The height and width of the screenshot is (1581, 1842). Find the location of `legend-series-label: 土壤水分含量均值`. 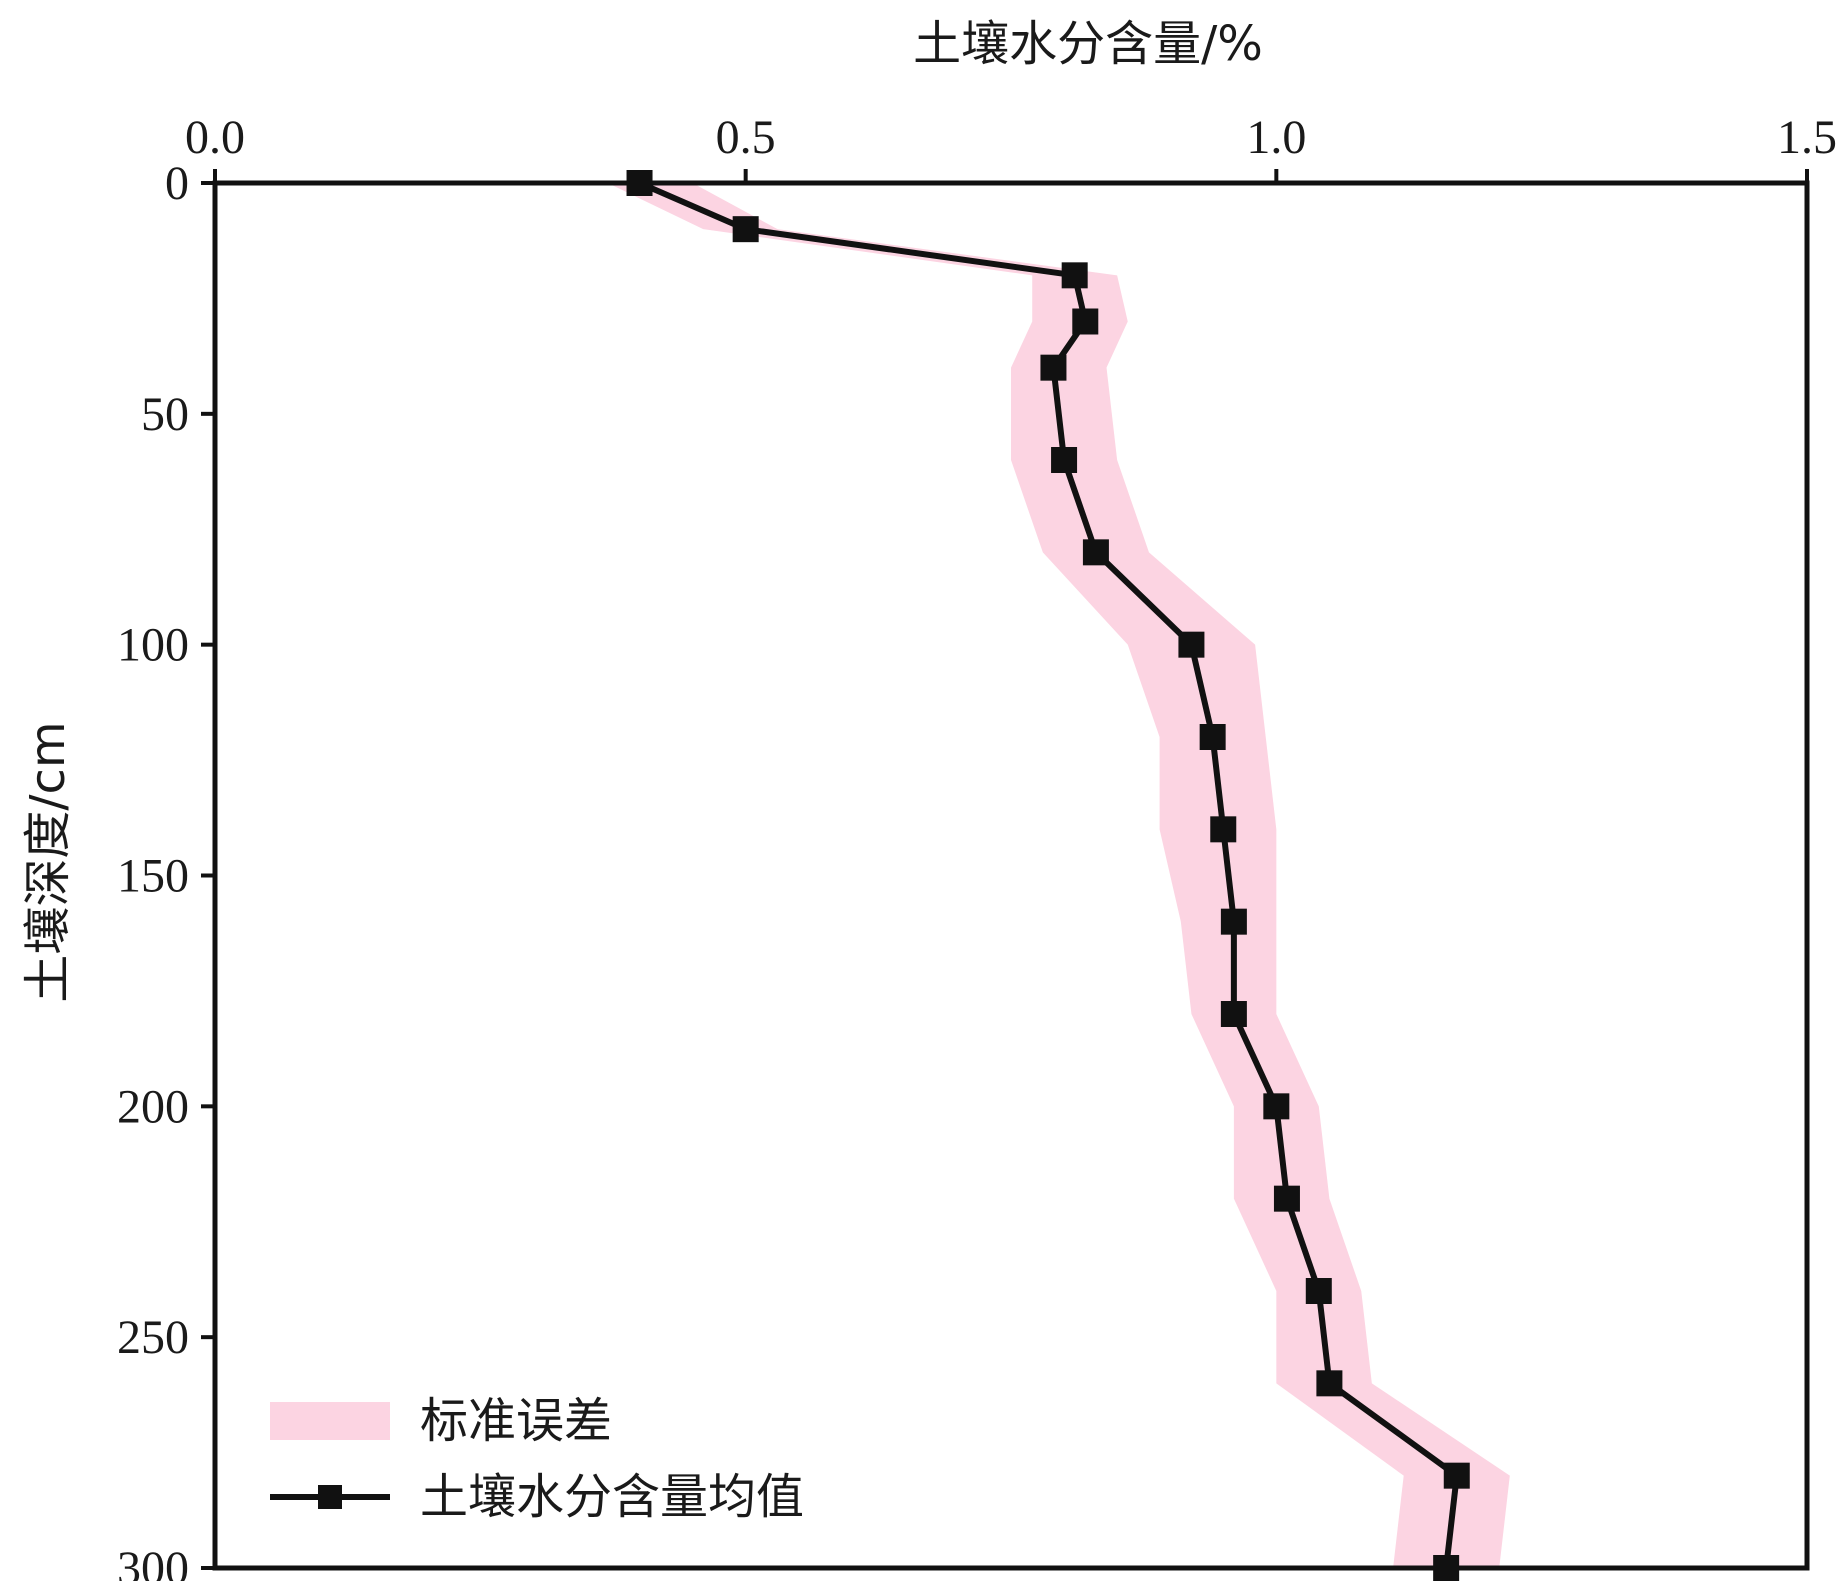

legend-series-label: 土壤水分含量均值 is located at coordinates (612, 1497).